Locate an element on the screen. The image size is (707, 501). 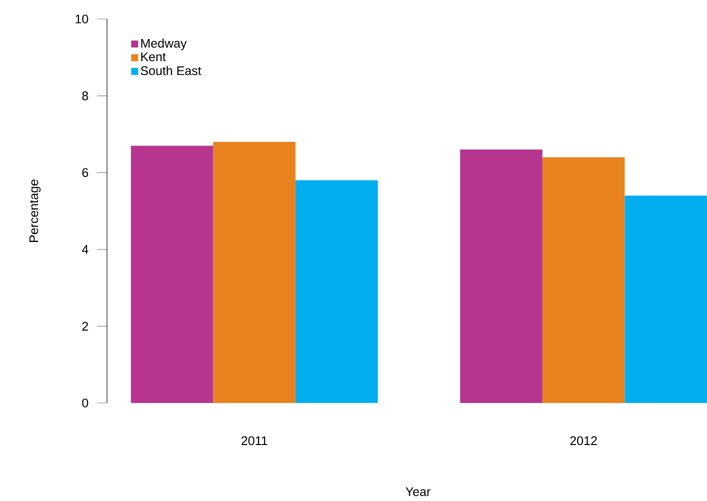
x-tick-label: 2012 is located at coordinates (583, 441).